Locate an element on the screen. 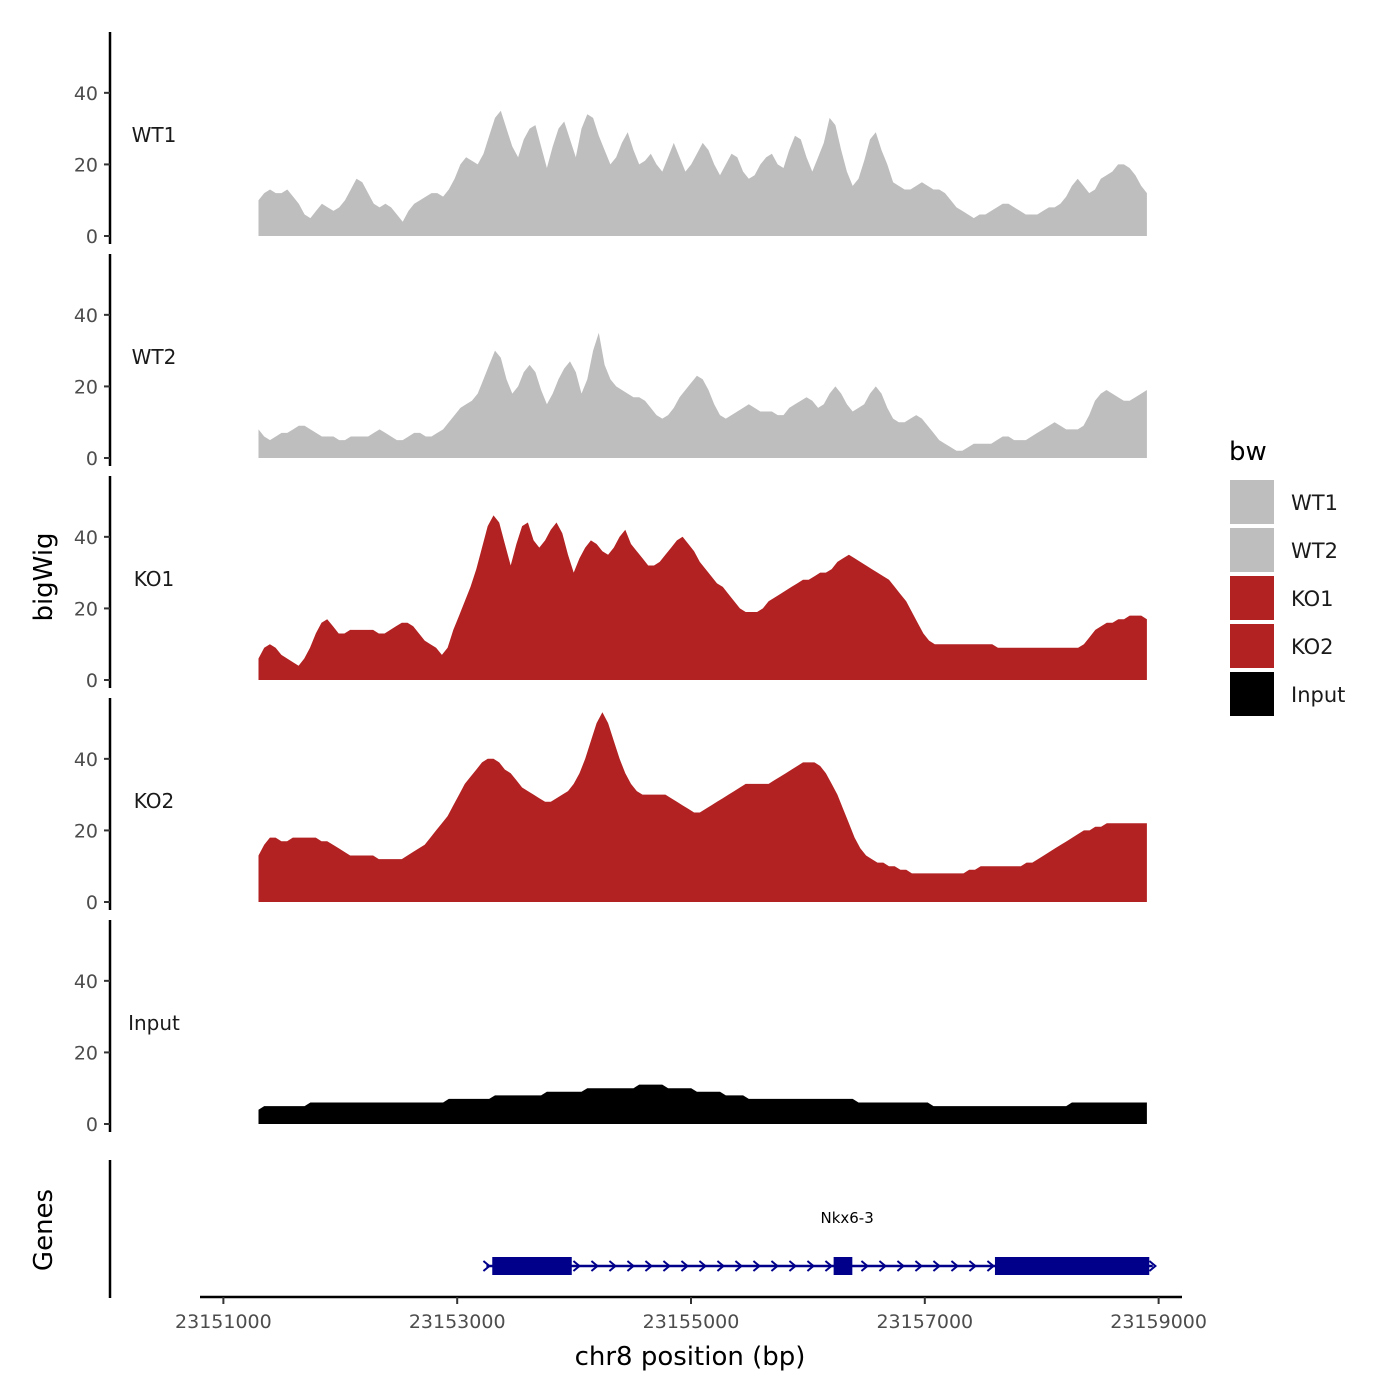 Image resolution: width=1400 pixels, height=1400 pixels. track-label-input: Input is located at coordinates (154, 1023).